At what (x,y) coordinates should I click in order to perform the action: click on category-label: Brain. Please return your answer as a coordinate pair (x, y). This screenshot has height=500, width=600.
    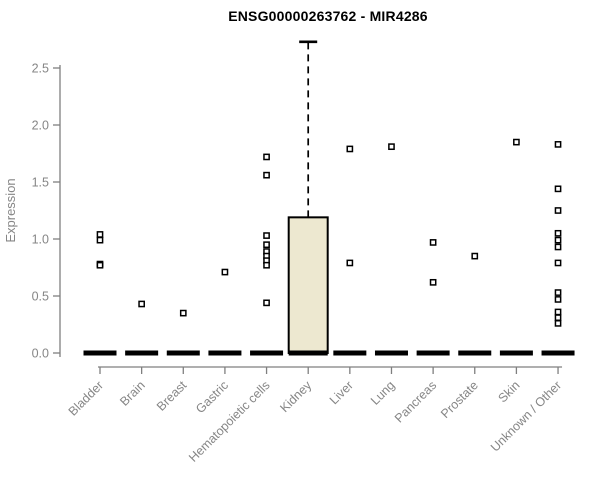
    Looking at the image, I should click on (132, 393).